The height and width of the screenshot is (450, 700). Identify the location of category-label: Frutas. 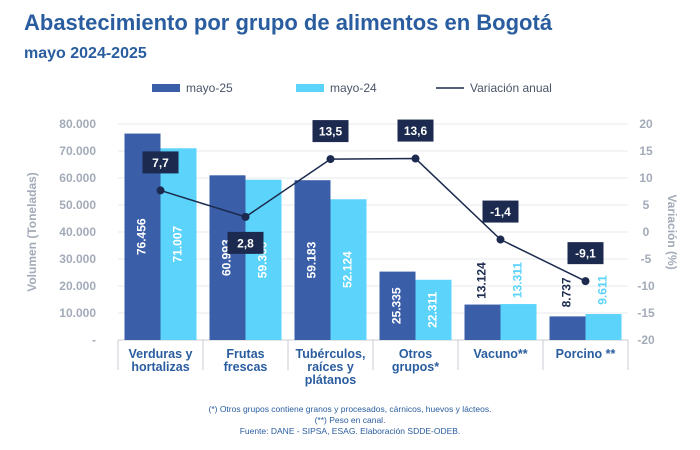
(245, 354).